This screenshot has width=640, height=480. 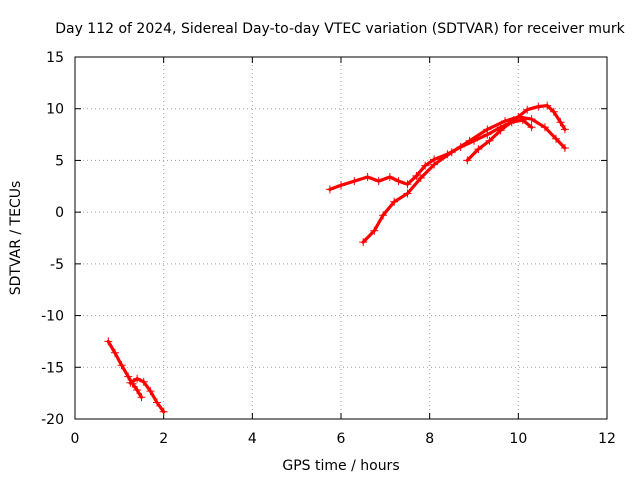 I want to click on x-tick-label: 4, so click(x=252, y=439).